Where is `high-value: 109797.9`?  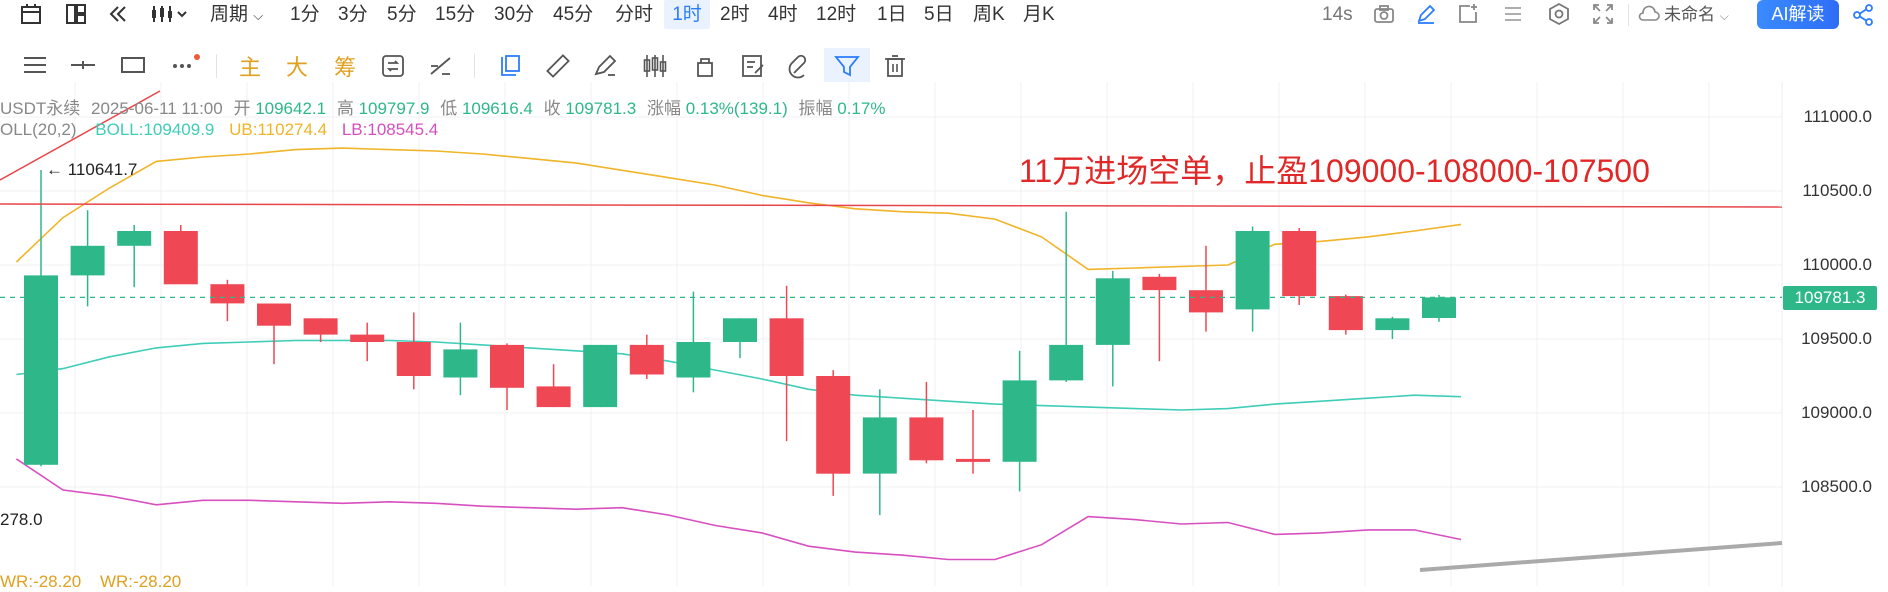
high-value: 109797.9 is located at coordinates (394, 108).